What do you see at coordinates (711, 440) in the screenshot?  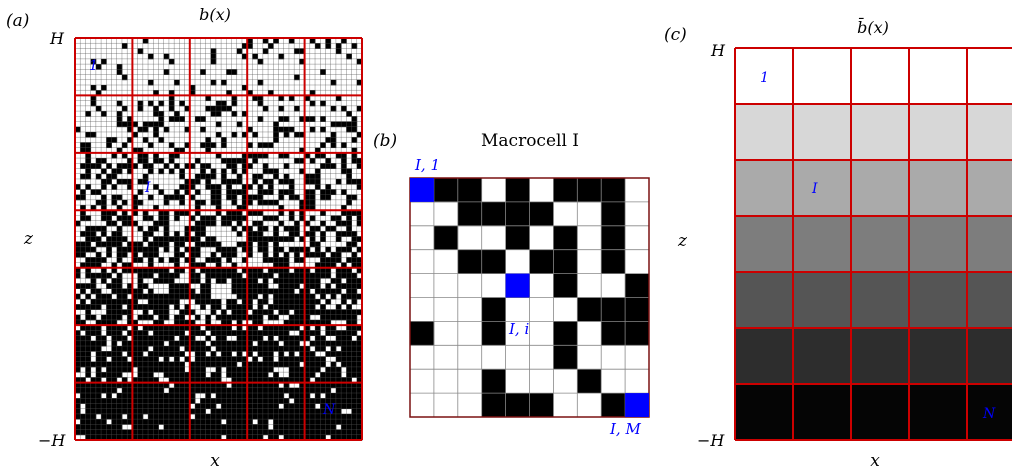 I see `panel-c-h-bottom: −H` at bounding box center [711, 440].